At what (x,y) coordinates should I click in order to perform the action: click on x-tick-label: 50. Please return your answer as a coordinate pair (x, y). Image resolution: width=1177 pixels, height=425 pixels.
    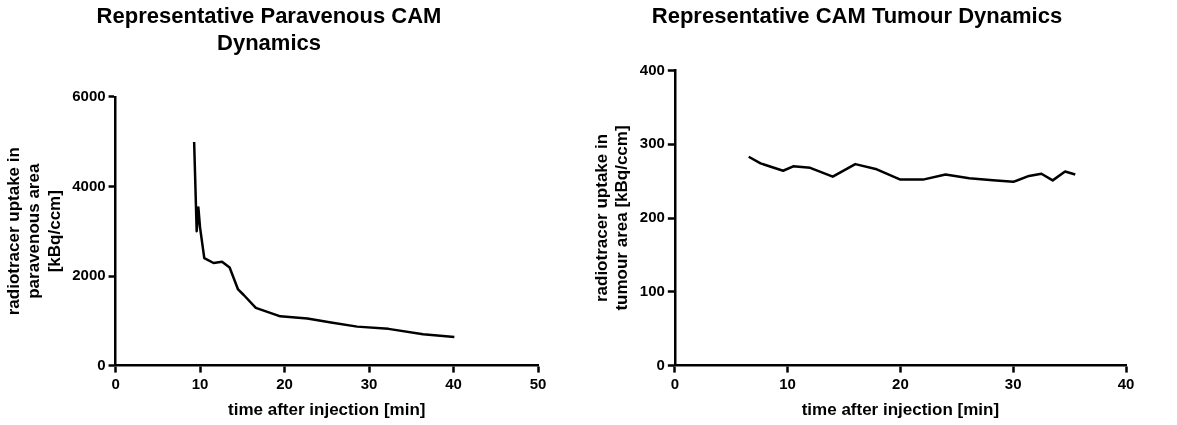
    Looking at the image, I should click on (538, 383).